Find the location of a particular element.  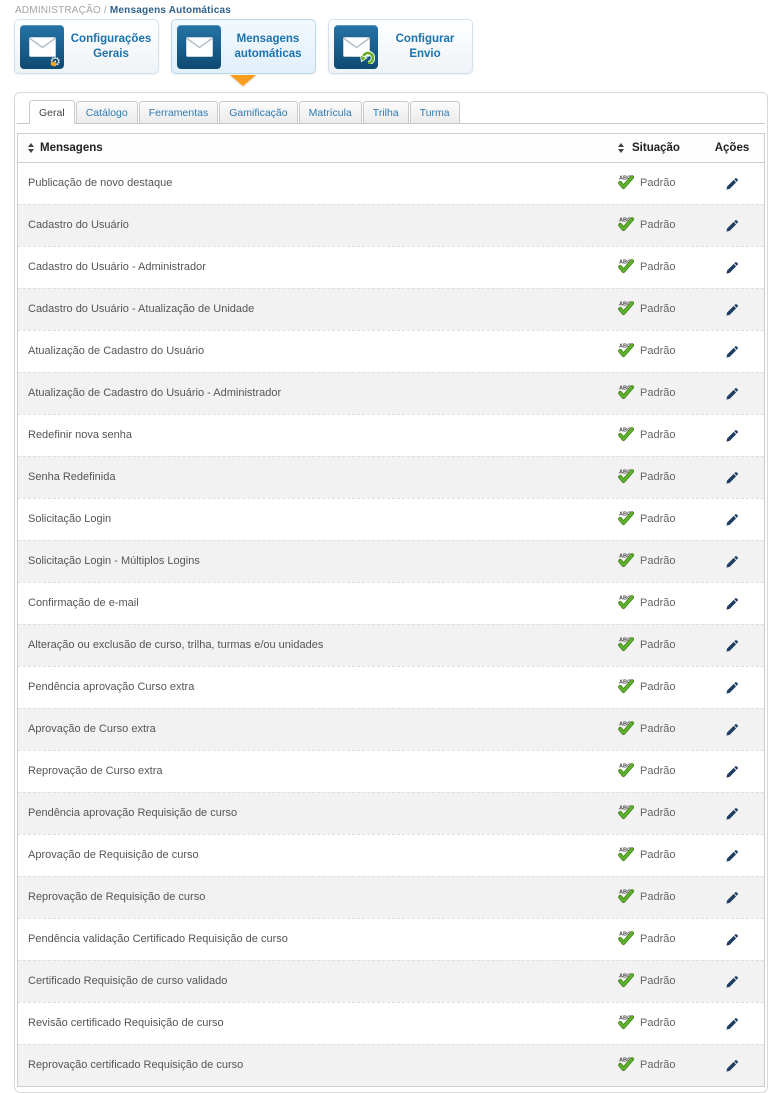

message-label: Aprovação de Curso extra is located at coordinates (92, 729).